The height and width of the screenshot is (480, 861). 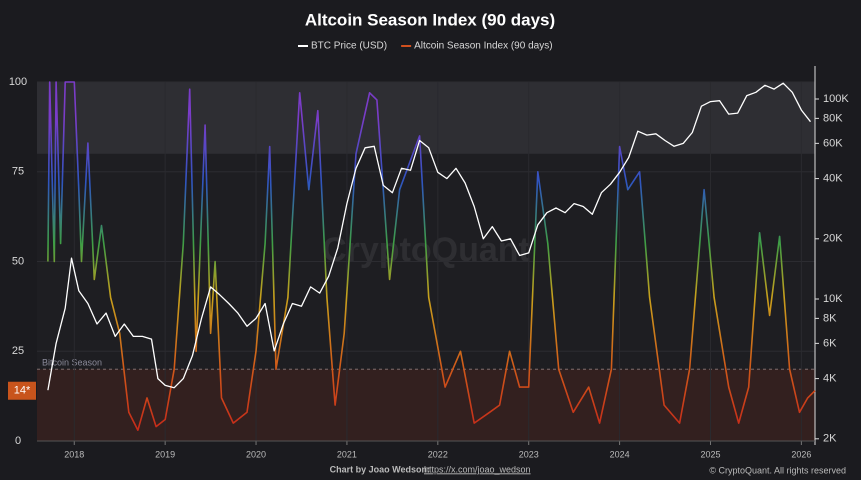 What do you see at coordinates (380, 469) in the screenshot?
I see `footer-credit: Chart by Joao Wedson:` at bounding box center [380, 469].